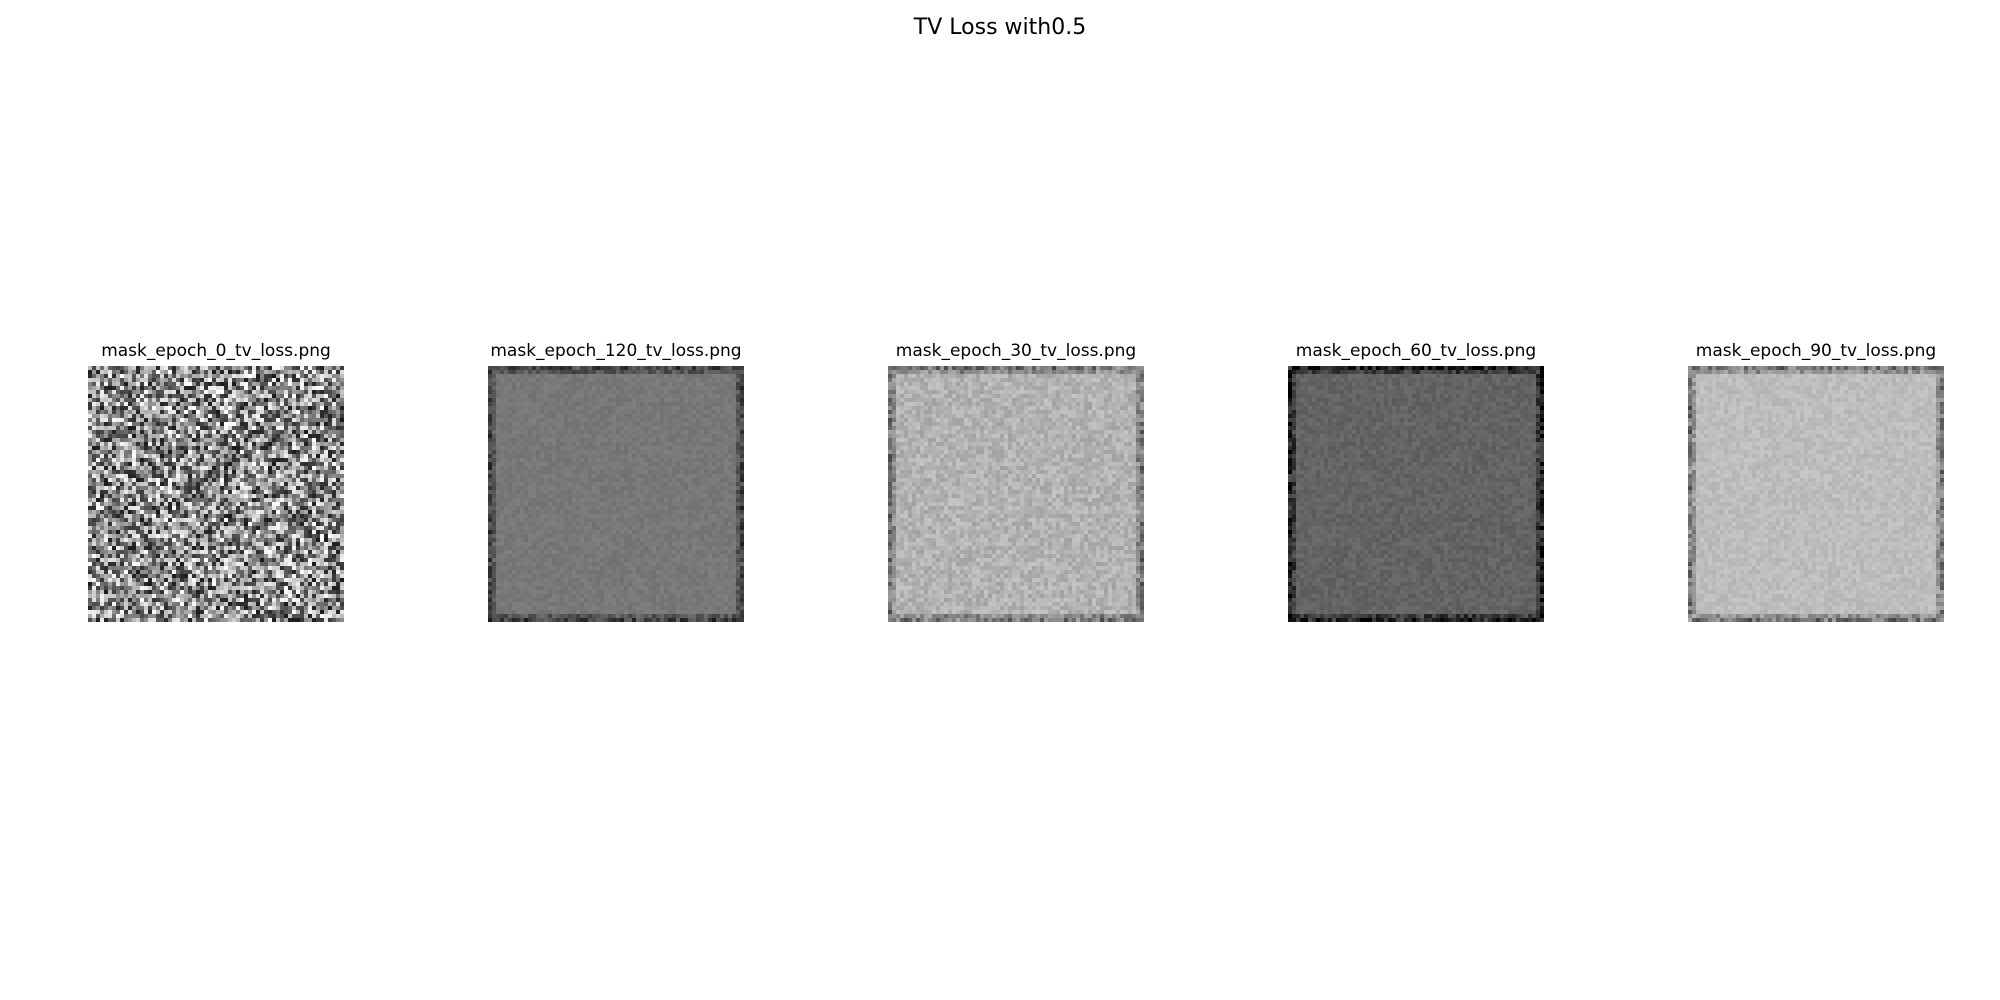  I want to click on panel-label: mask_epoch_30_tv_loss.png, so click(1016, 351).